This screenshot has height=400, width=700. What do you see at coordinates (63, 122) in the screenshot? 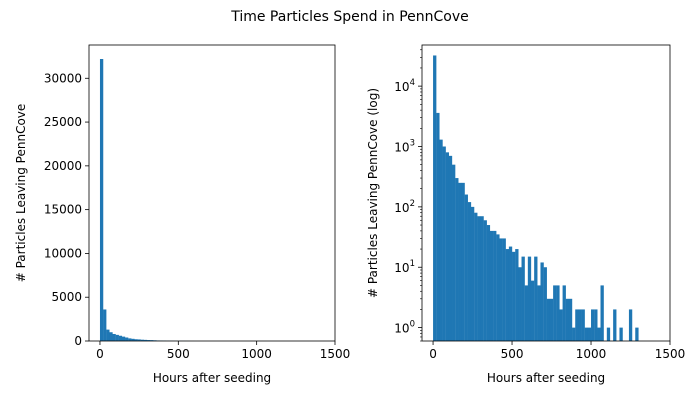
I see `y-tick-label: 25000` at bounding box center [63, 122].